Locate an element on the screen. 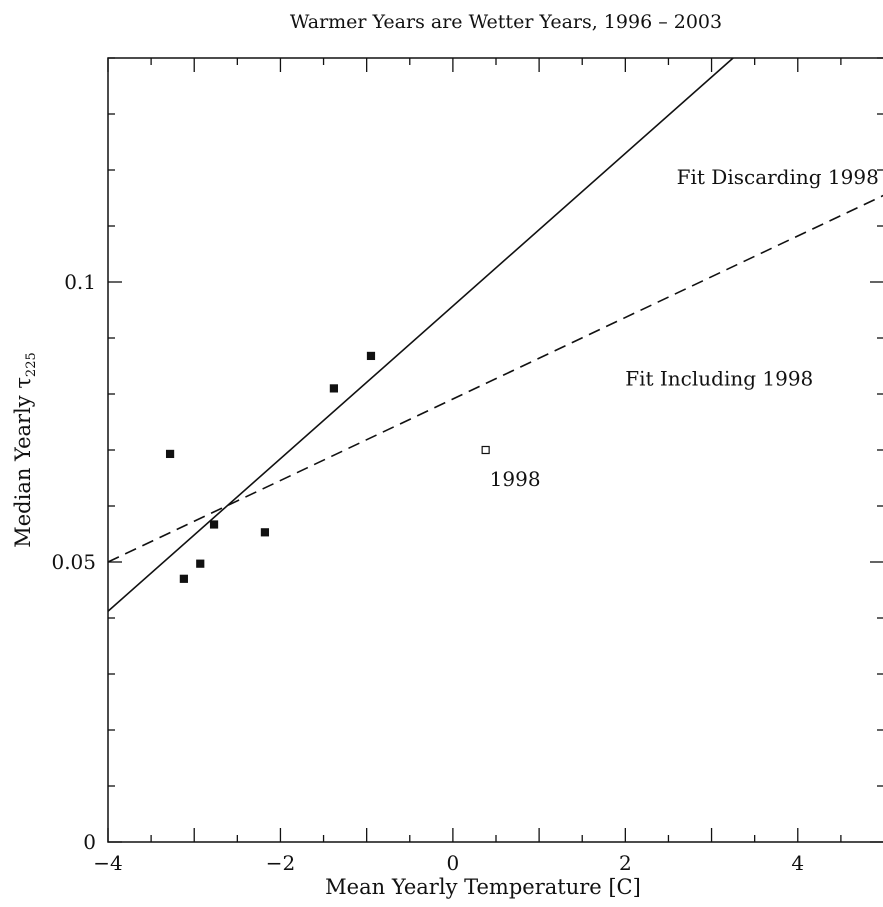 Image resolution: width=883 pixels, height=907 pixels. x-tick-label: 0 is located at coordinates (453, 863).